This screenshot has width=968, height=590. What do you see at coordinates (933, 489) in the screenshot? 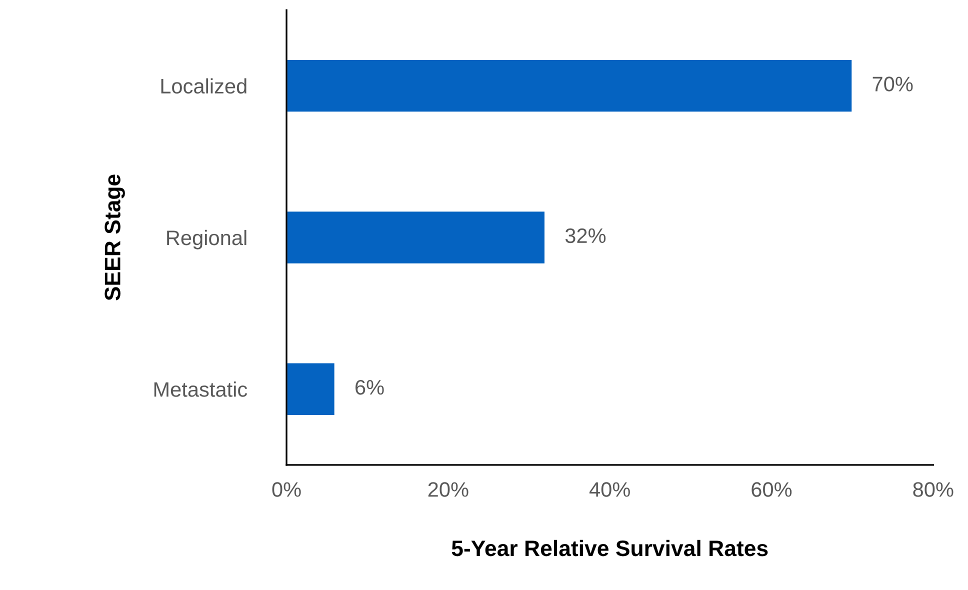
I see `x-tick-label: 80%` at bounding box center [933, 489].